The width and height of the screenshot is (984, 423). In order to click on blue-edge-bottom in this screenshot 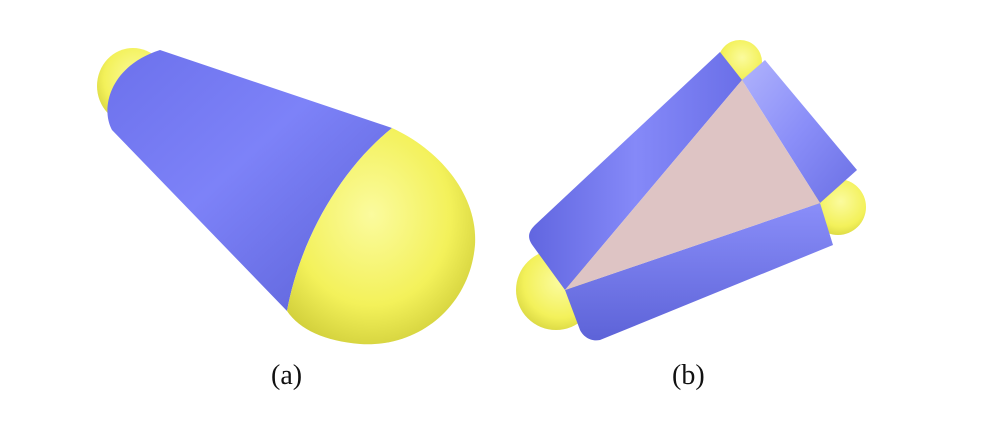, I will do `click(699, 272)`.